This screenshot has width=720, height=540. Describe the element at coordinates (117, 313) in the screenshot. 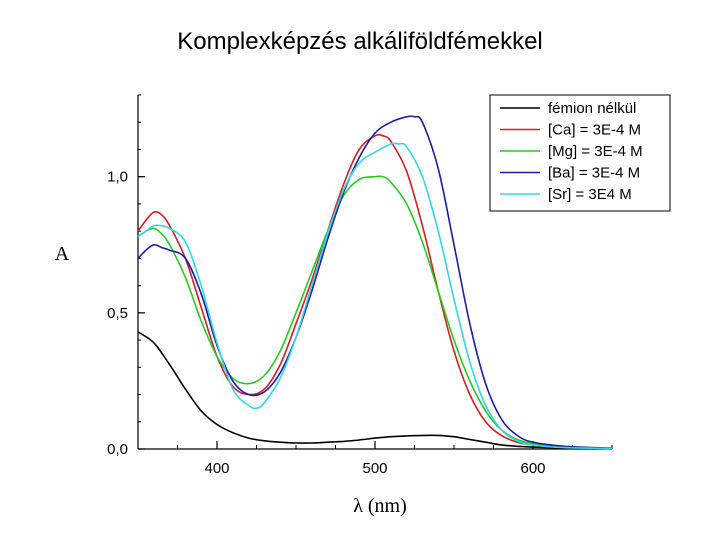

I see `y-tick-label: 0,5` at that location.